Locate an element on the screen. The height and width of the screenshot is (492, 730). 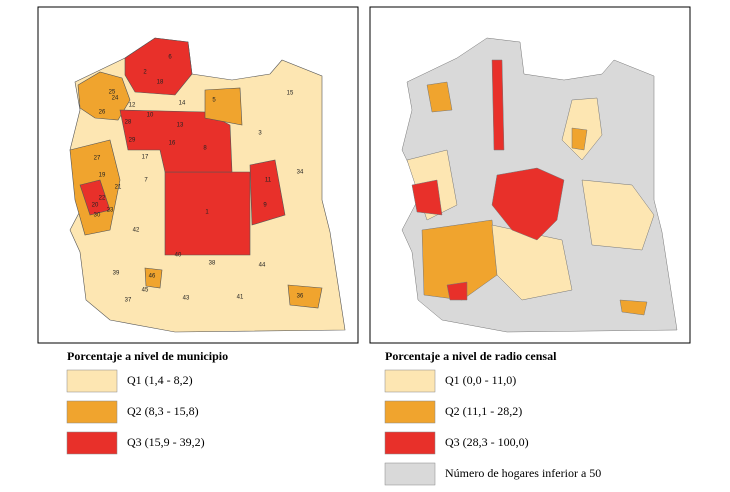
district-label: 37 is located at coordinates (128, 301).